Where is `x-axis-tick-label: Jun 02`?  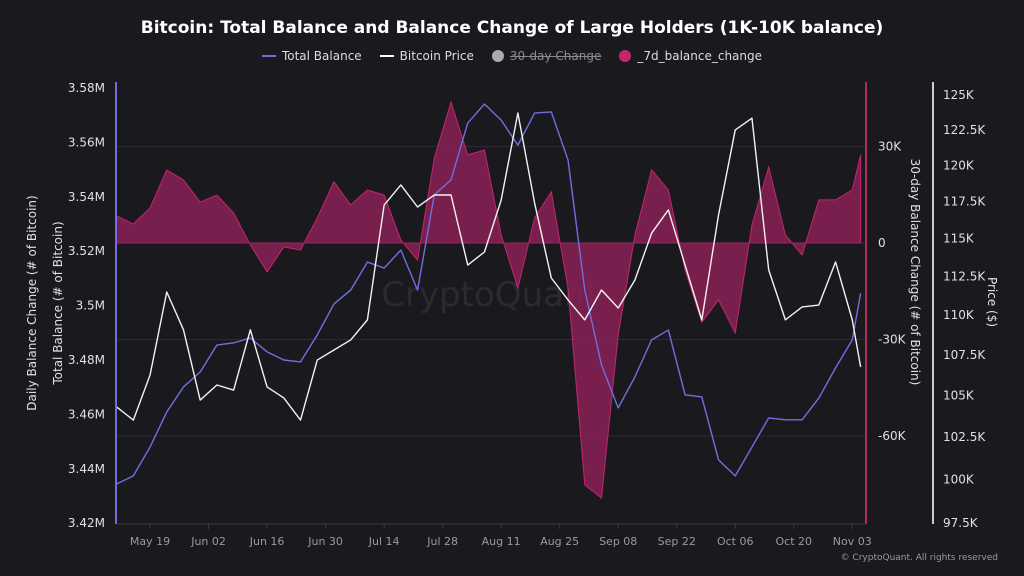
x-axis-tick-label: Jun 02 is located at coordinates (208, 541).